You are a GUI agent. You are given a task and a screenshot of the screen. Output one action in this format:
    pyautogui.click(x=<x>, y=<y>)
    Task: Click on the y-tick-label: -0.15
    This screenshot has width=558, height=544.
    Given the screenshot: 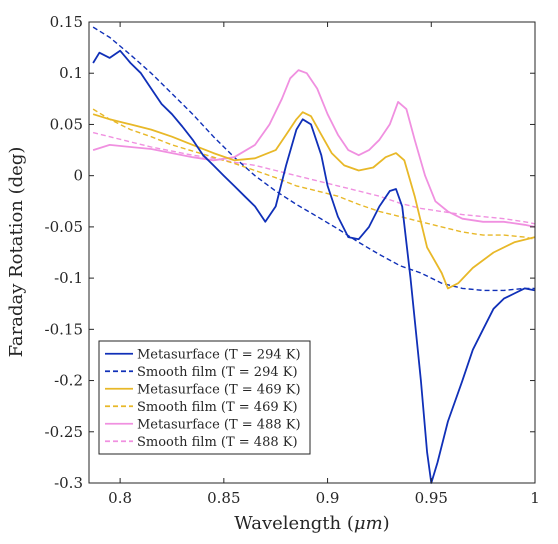 What is the action you would take?
    pyautogui.click(x=64, y=329)
    